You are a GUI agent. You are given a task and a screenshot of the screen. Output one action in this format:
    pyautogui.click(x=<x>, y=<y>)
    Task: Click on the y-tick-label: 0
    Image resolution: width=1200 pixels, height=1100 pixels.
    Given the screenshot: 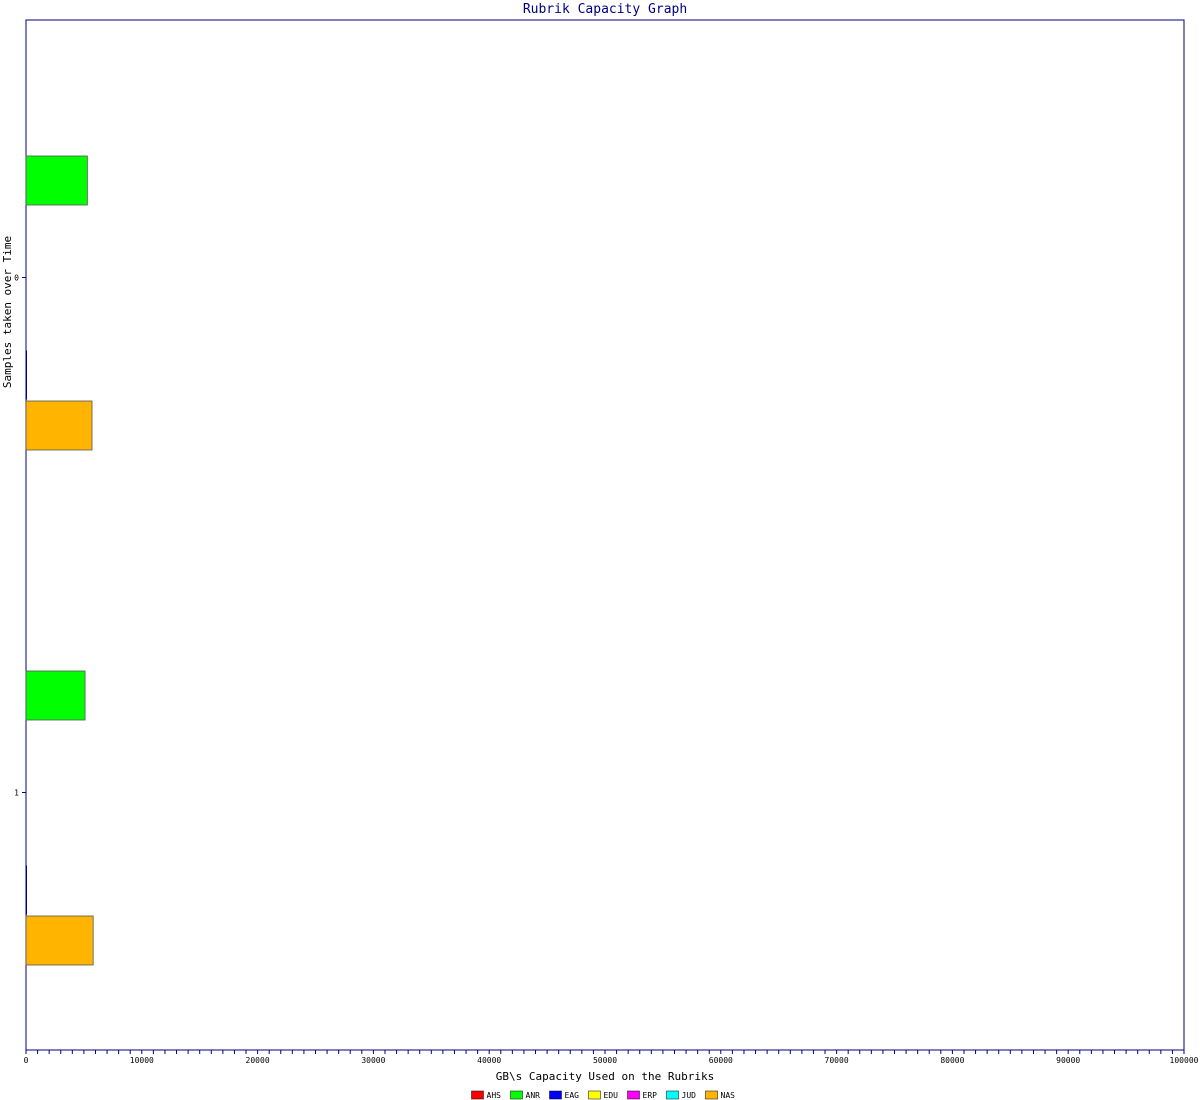 What is the action you would take?
    pyautogui.click(x=16, y=278)
    